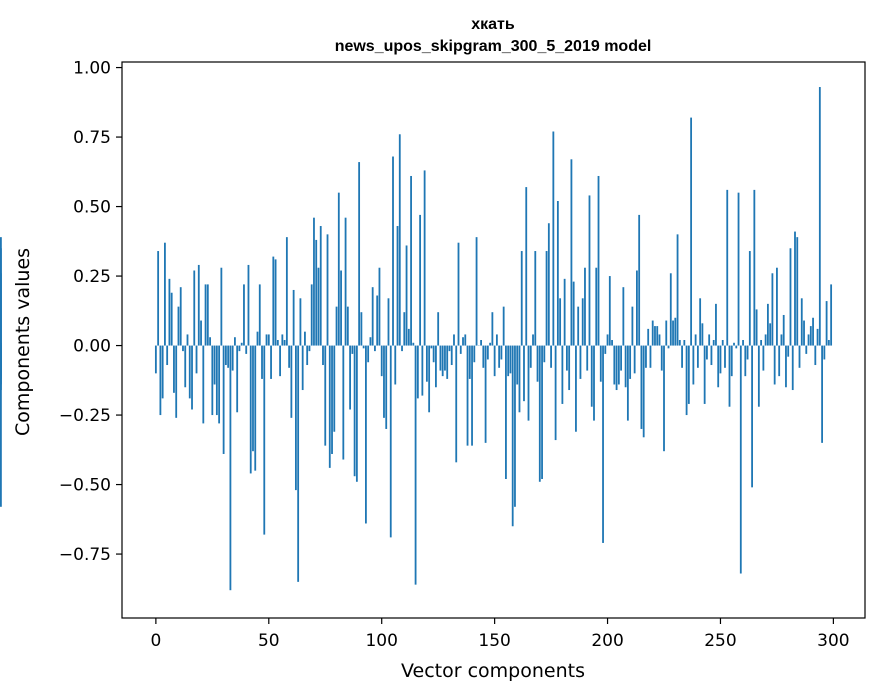 Image resolution: width=880 pixels, height=696 pixels. I want to click on x-tick-label: 0, so click(155, 641).